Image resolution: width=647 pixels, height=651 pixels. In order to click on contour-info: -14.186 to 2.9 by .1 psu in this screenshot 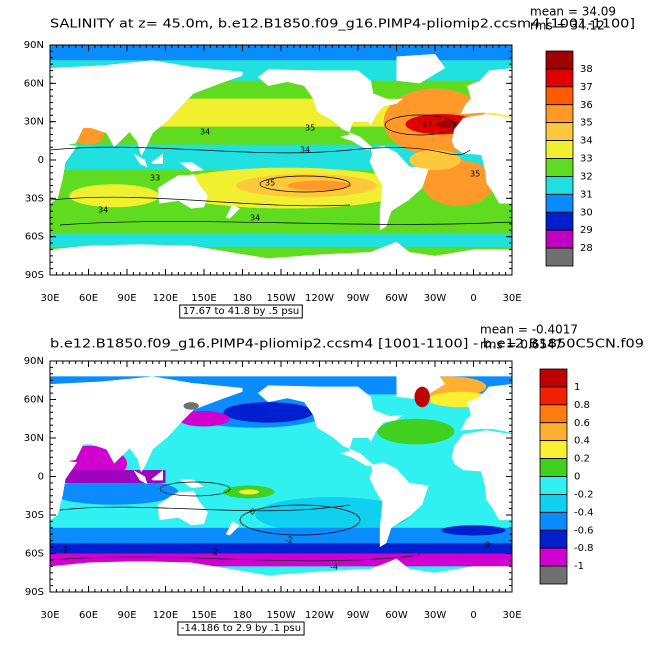, I will do `click(241, 628)`.